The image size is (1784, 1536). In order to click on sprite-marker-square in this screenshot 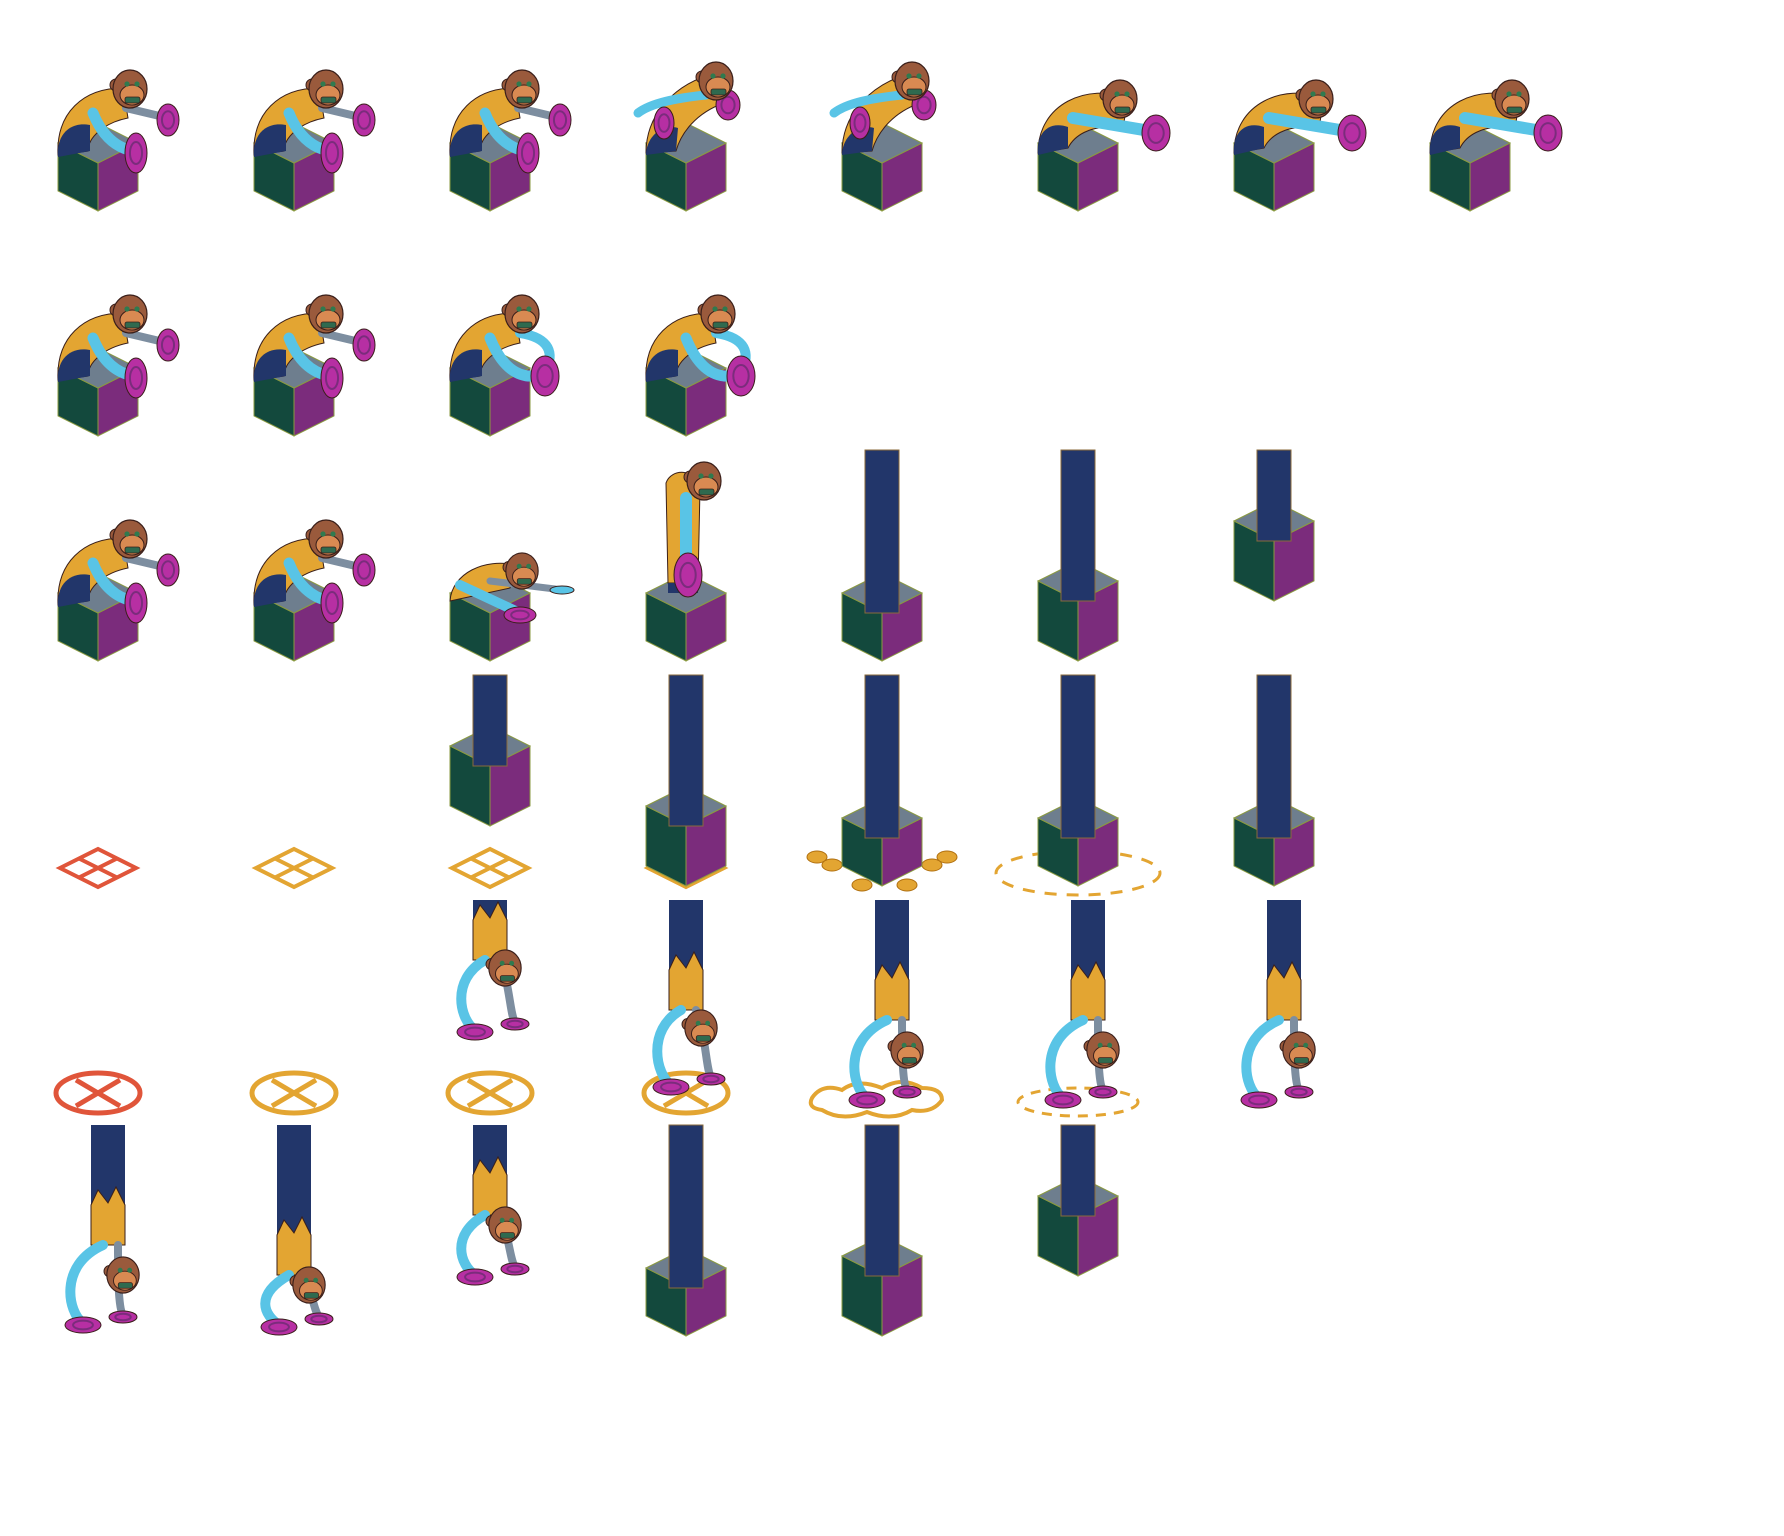, I will do `click(98, 868)`.